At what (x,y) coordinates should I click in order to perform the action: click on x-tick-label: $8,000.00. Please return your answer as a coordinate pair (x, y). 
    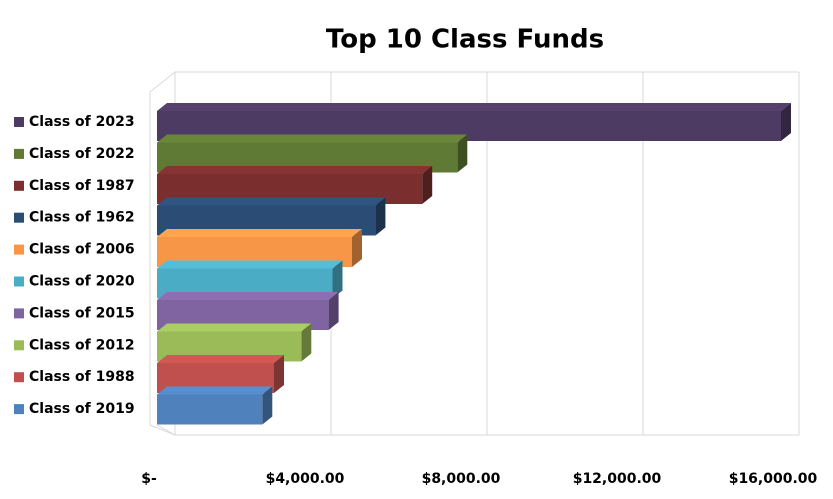
    Looking at the image, I should click on (461, 479).